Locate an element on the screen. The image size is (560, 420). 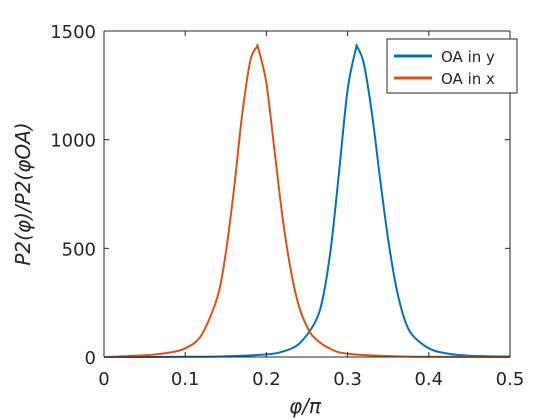
y-axis-label: P2(φ)/P2(φOA) is located at coordinates (23, 193).